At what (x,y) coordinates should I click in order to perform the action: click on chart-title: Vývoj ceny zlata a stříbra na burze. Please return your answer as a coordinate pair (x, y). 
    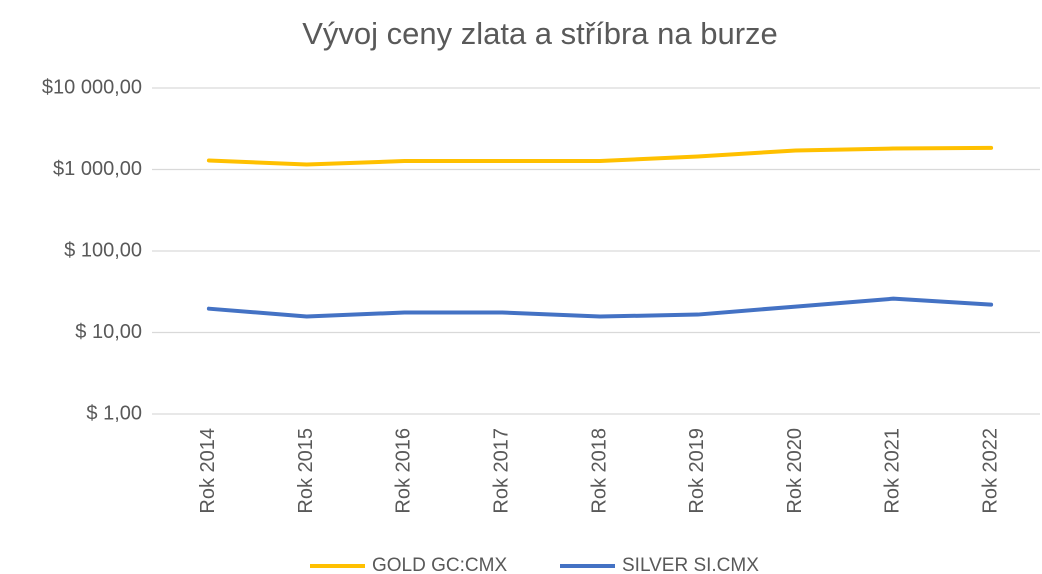
    Looking at the image, I should click on (540, 33).